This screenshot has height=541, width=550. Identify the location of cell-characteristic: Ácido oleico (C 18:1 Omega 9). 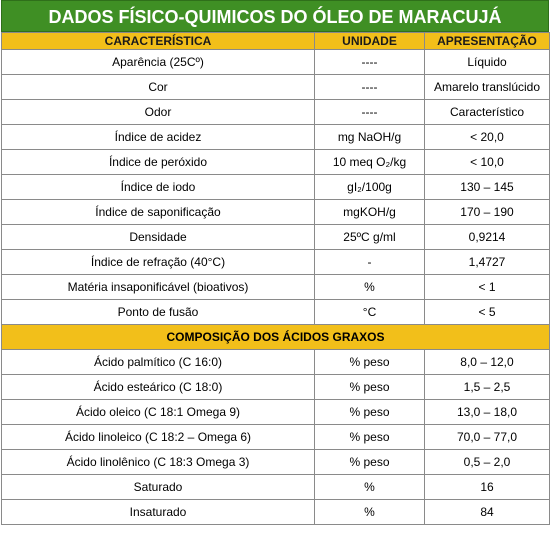
(158, 412).